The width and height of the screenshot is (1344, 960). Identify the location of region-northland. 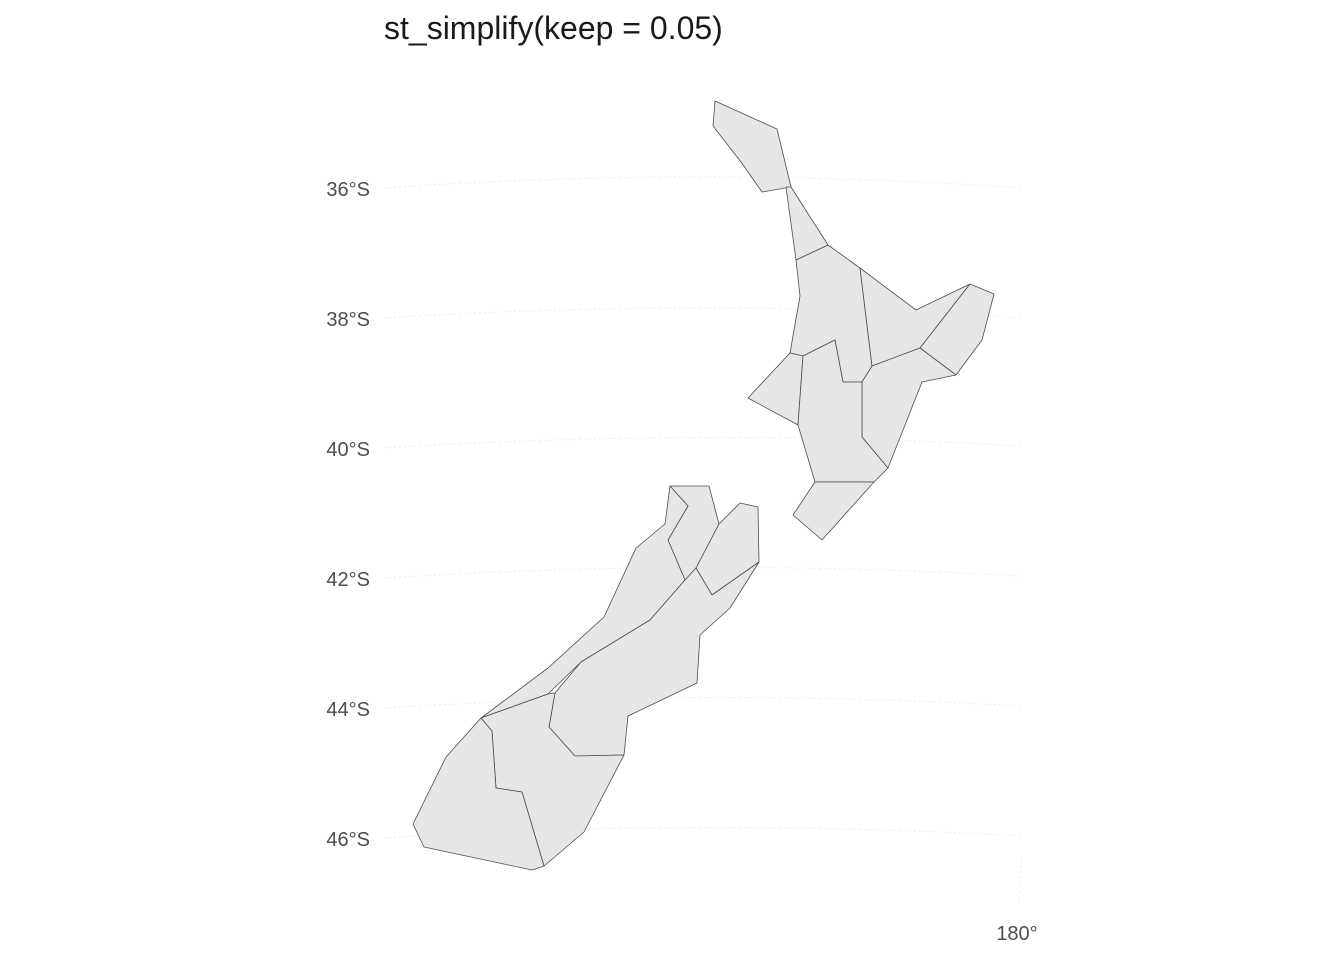
(752, 146).